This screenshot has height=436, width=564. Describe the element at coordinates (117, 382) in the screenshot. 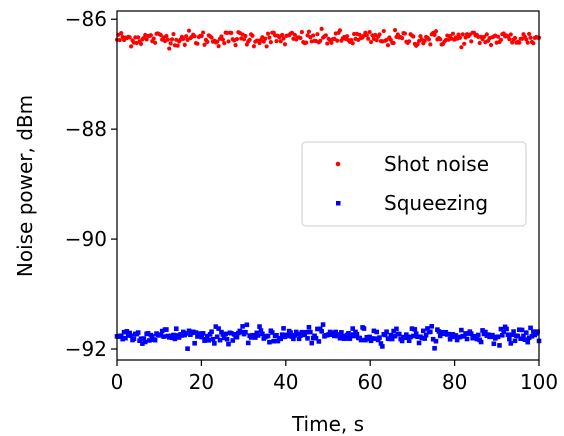

I see `x-tick-label: 0` at that location.